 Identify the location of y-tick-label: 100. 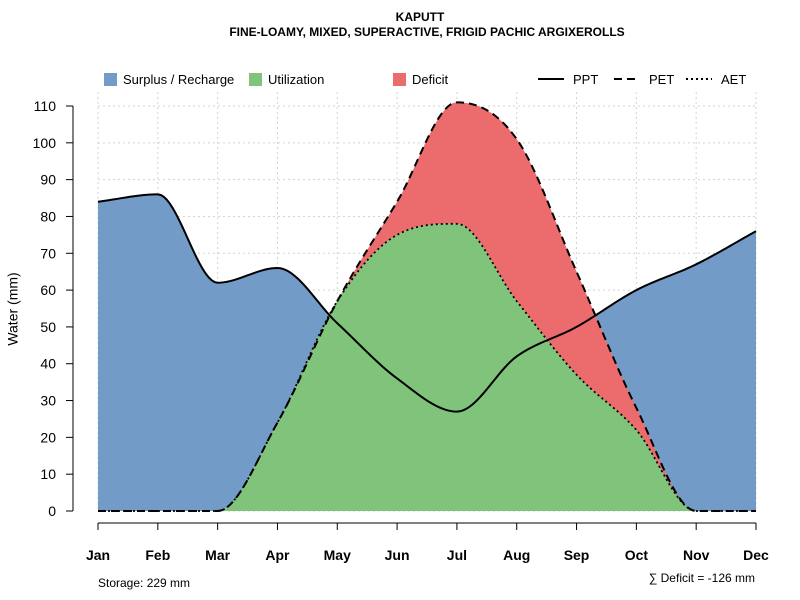
(45, 143).